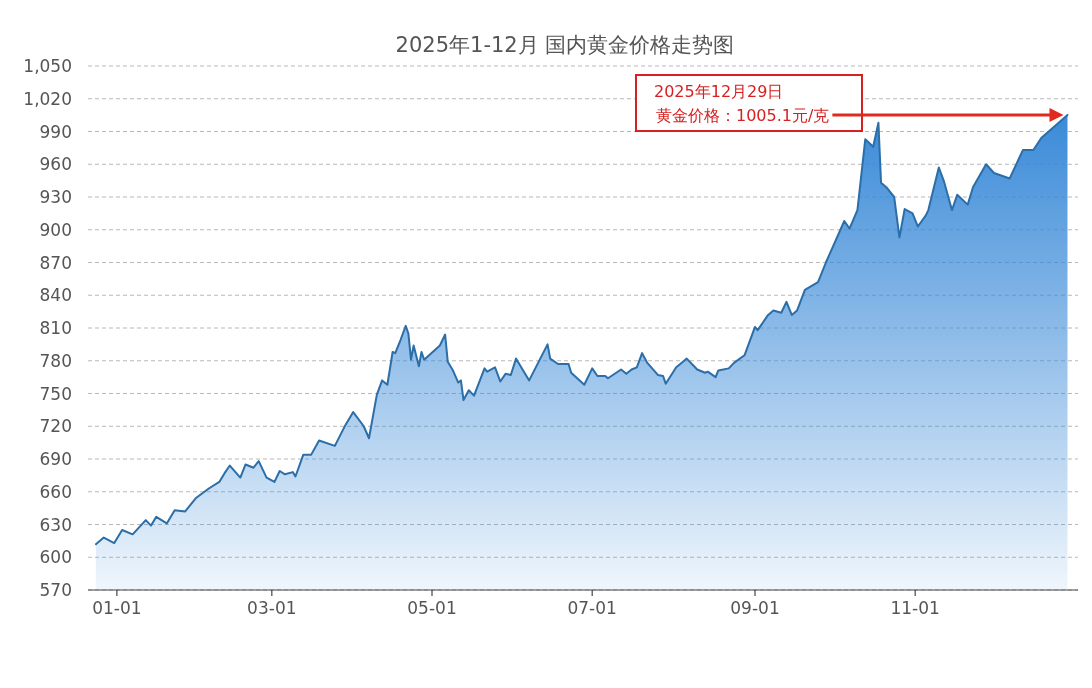  I want to click on y-tick-label: 990, so click(55, 131).